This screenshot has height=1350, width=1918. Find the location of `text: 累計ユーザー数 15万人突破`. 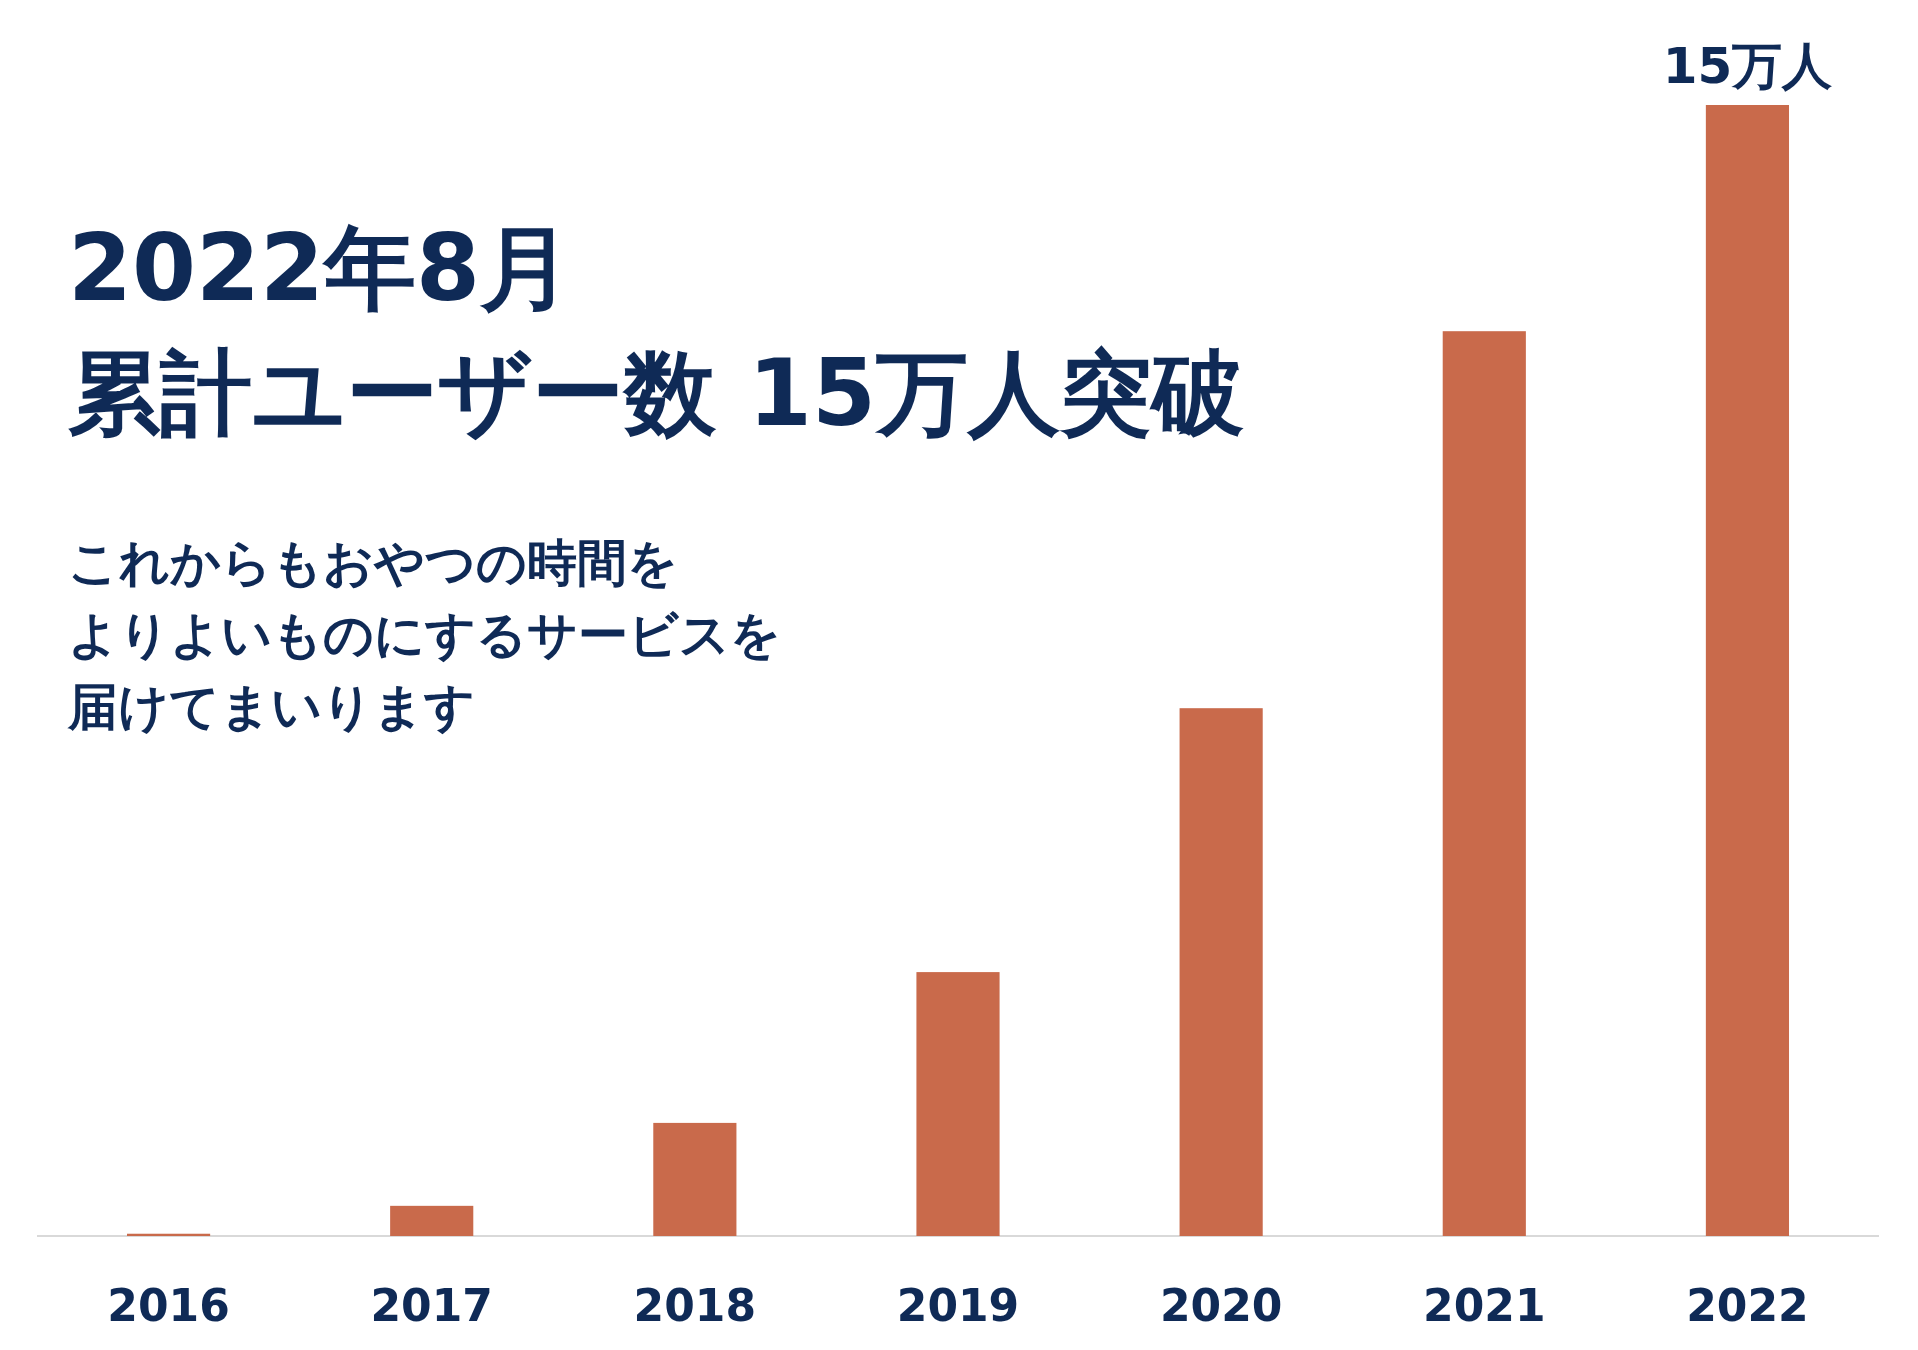

text: 累計ユーザー数 15万人突破 is located at coordinates (656, 393).